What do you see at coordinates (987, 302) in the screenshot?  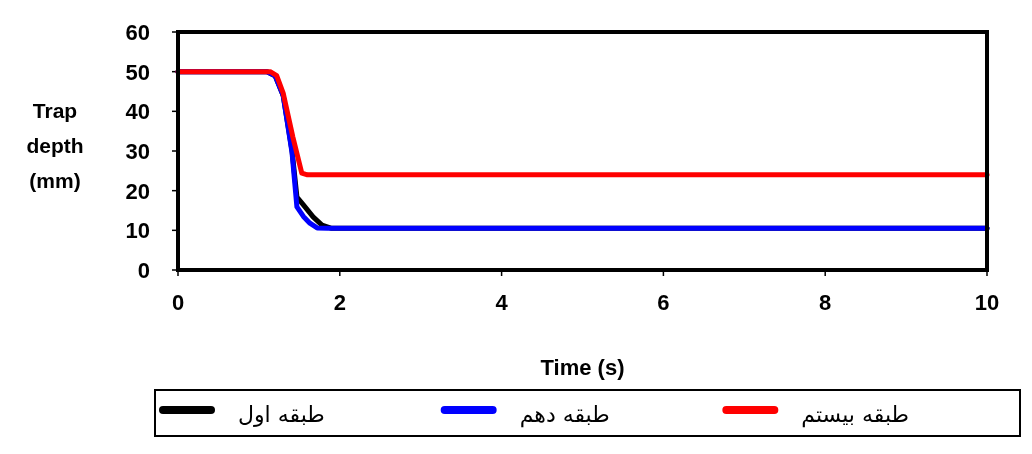 I see `x-tick-label: 10` at bounding box center [987, 302].